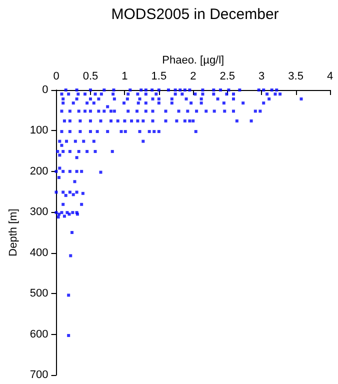  What do you see at coordinates (90, 76) in the screenshot?
I see `x-tick-label: 0.5` at bounding box center [90, 76].